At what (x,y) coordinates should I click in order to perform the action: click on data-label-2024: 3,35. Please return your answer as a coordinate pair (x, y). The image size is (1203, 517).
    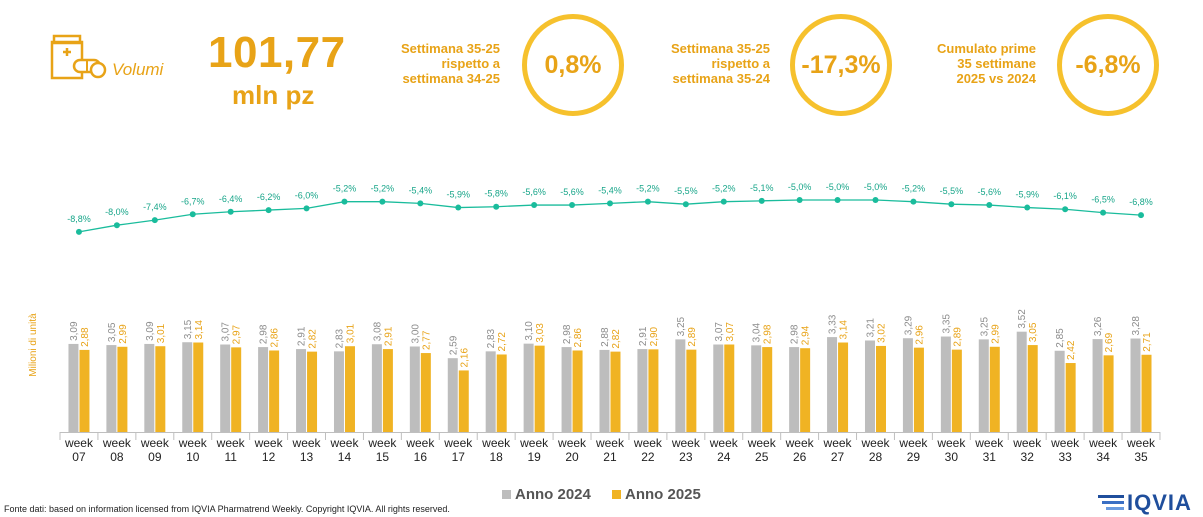
    Looking at the image, I should click on (946, 324).